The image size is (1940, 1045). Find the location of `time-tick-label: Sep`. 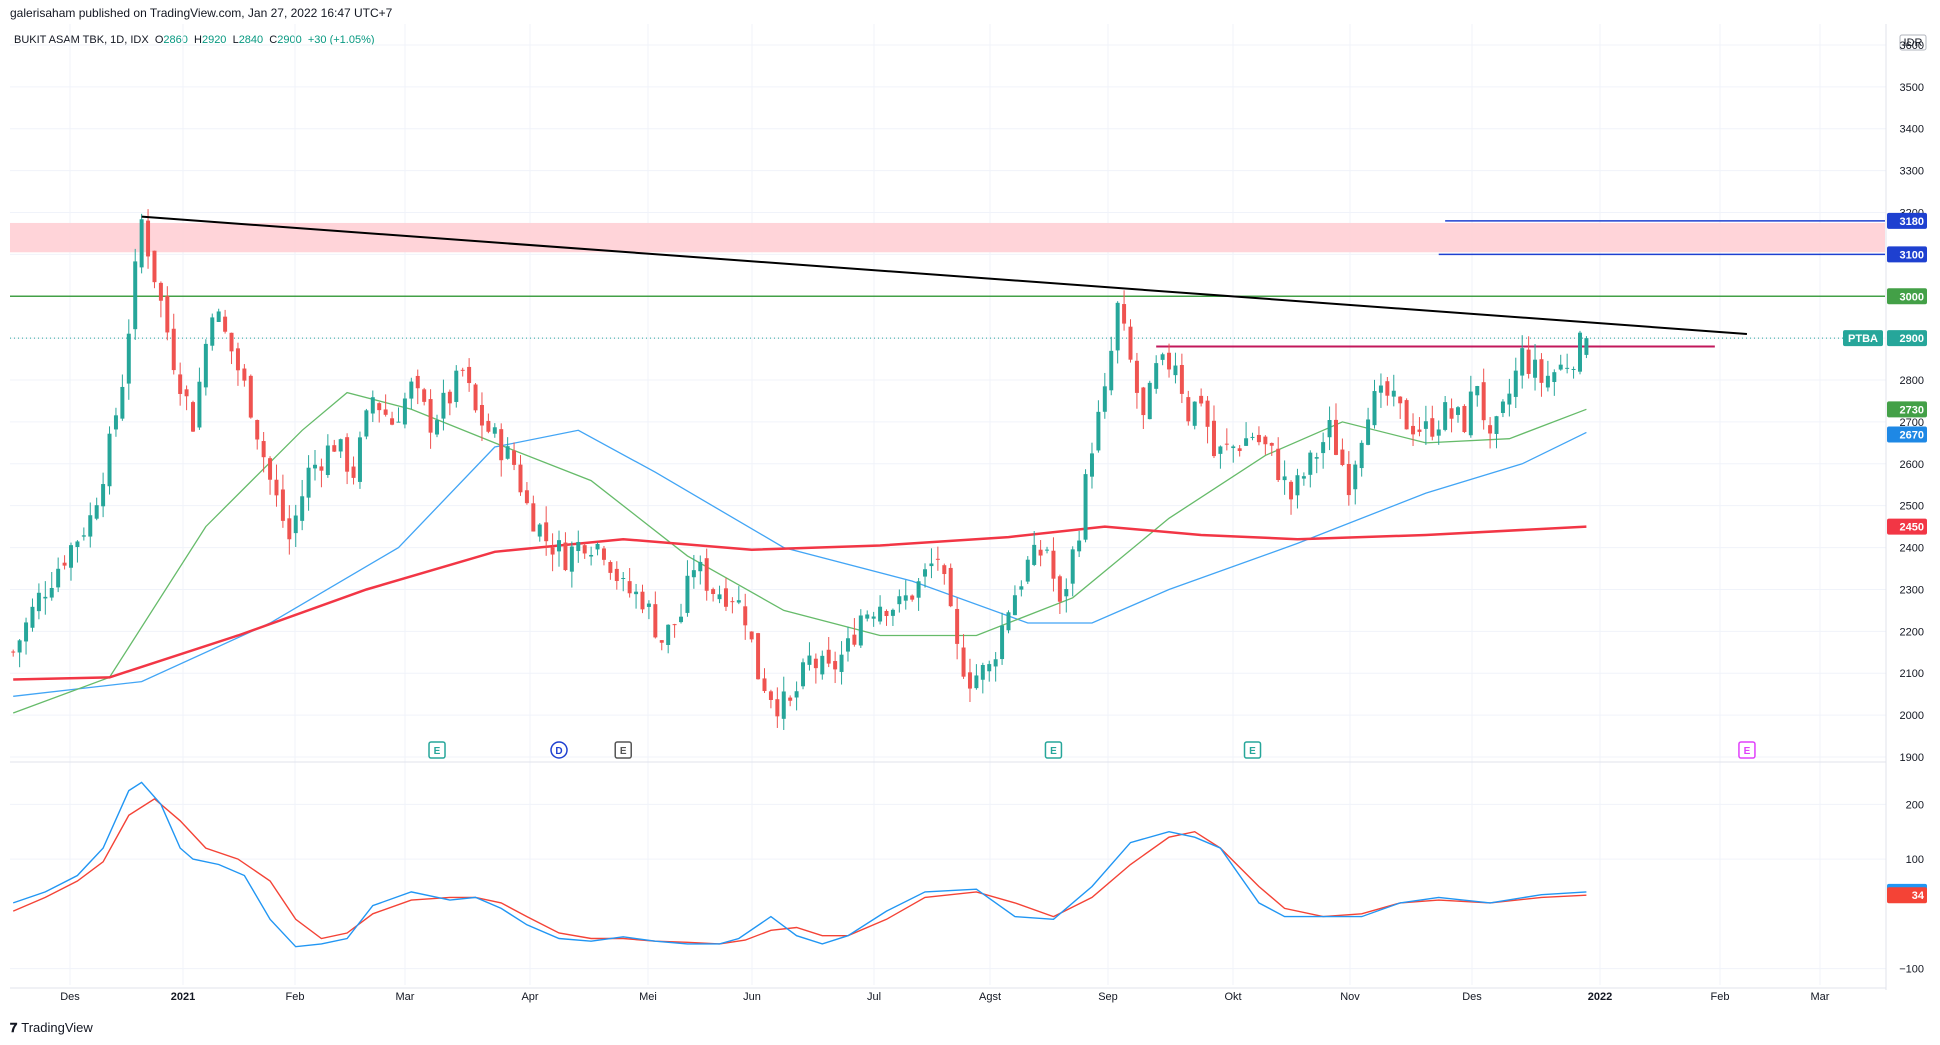

time-tick-label: Sep is located at coordinates (1108, 997).